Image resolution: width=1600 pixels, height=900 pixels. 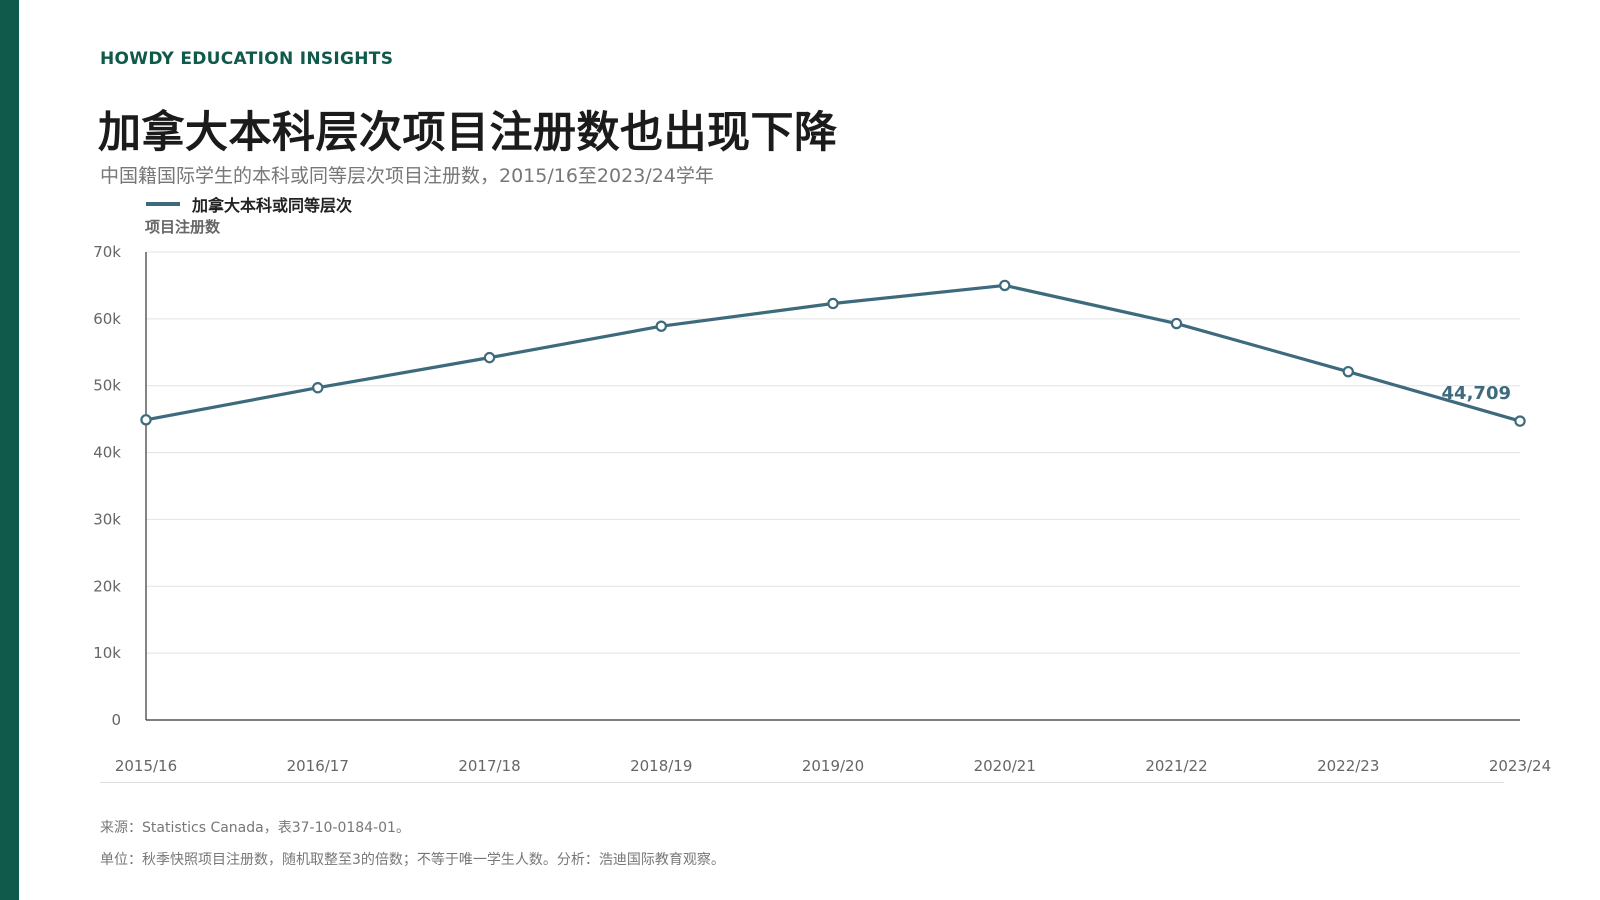 What do you see at coordinates (833, 766) in the screenshot?
I see `x-tick-label: 2019/20` at bounding box center [833, 766].